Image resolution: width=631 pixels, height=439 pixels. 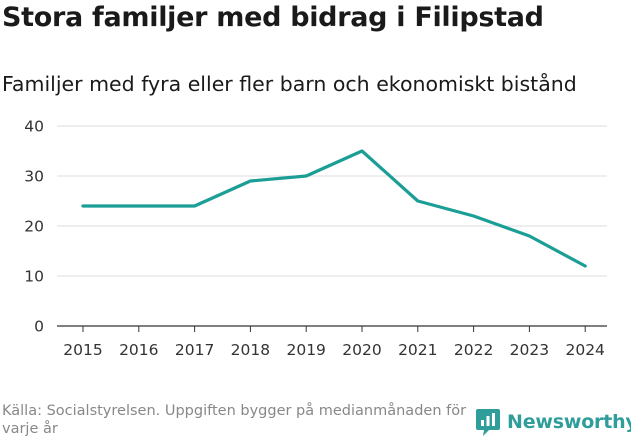 I want to click on y-tick-label: 40, so click(x=34, y=127).